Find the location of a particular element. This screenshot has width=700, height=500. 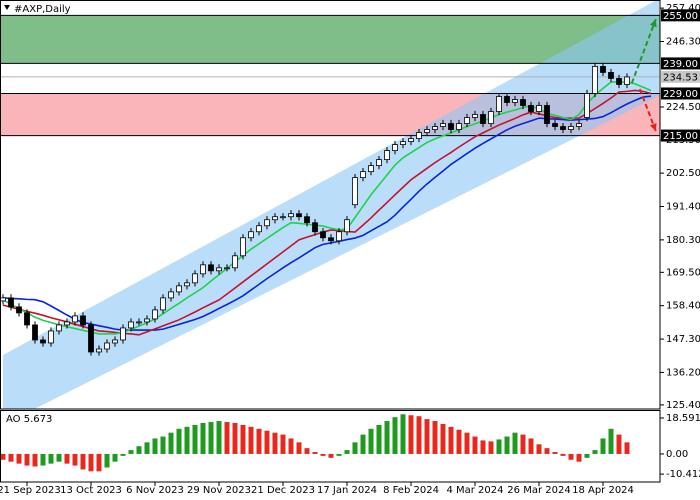

x-tick-label: 18 Apr 2024 is located at coordinates (603, 490).